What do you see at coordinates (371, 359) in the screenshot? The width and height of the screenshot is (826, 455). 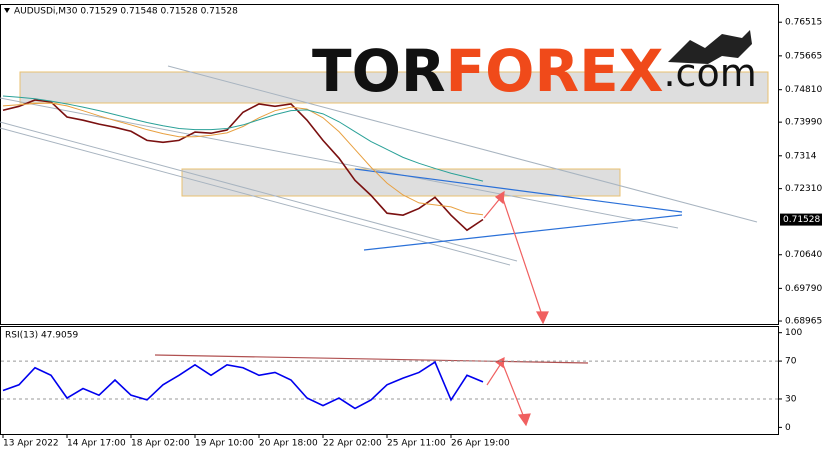 I see `rsi-trend-line` at bounding box center [371, 359].